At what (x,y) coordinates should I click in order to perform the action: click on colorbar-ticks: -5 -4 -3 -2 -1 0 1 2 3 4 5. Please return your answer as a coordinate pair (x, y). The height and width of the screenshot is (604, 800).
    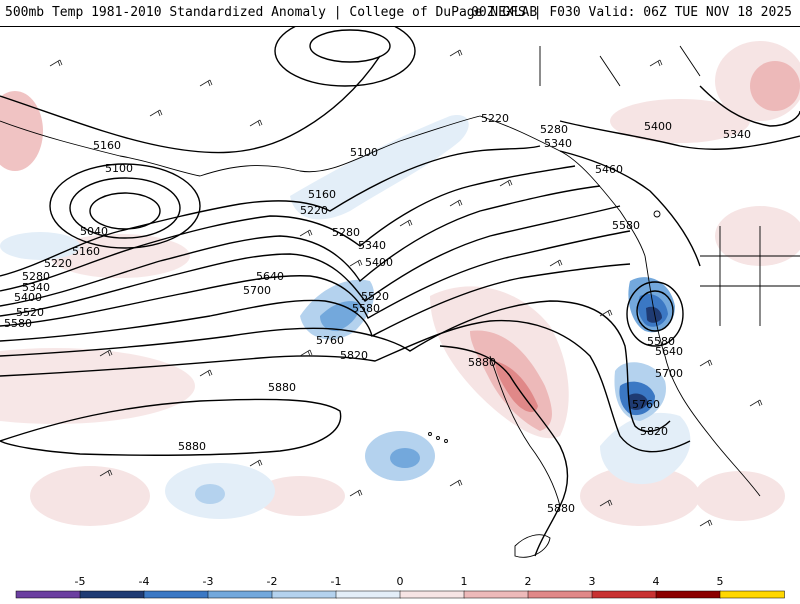
    Looking at the image, I should click on (399, 581).